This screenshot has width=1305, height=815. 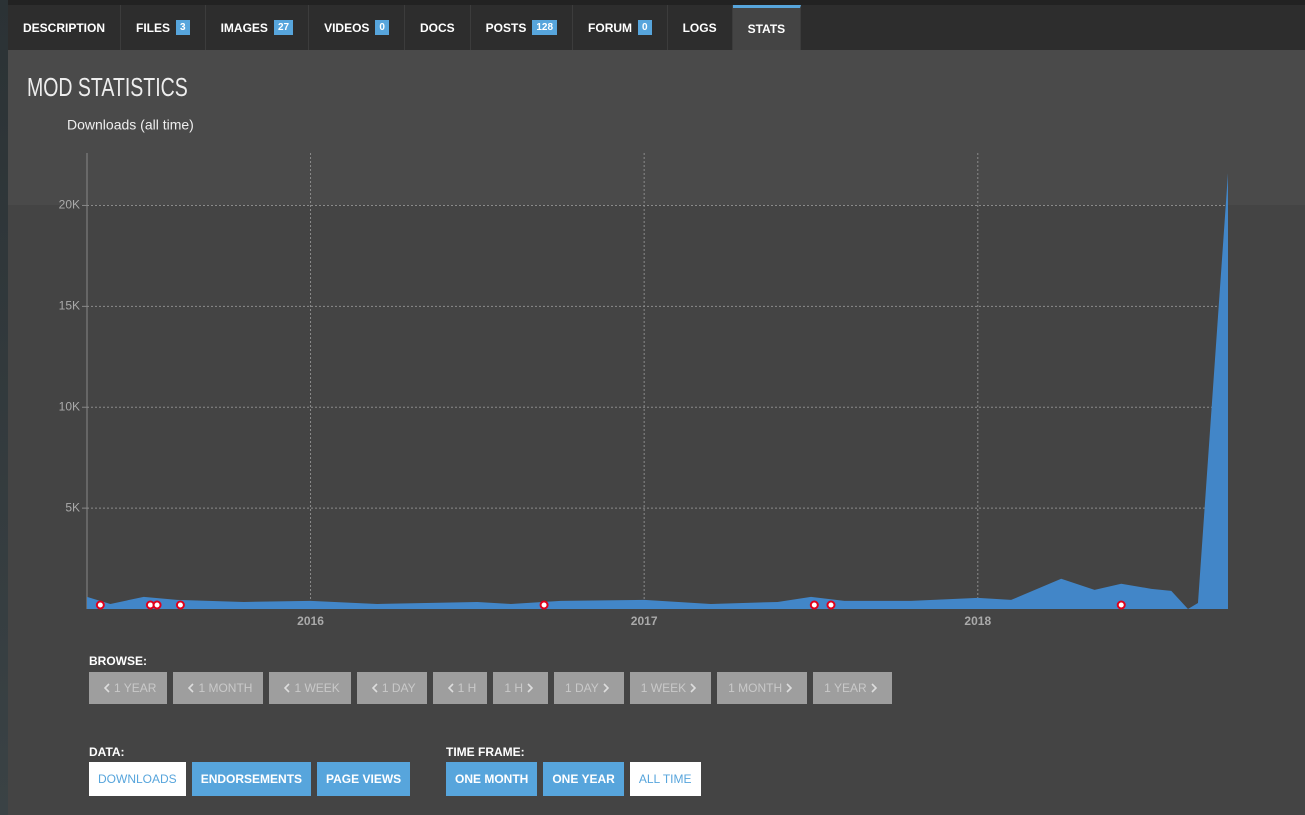 I want to click on tab: VIDEOS 0, so click(x=357, y=27).